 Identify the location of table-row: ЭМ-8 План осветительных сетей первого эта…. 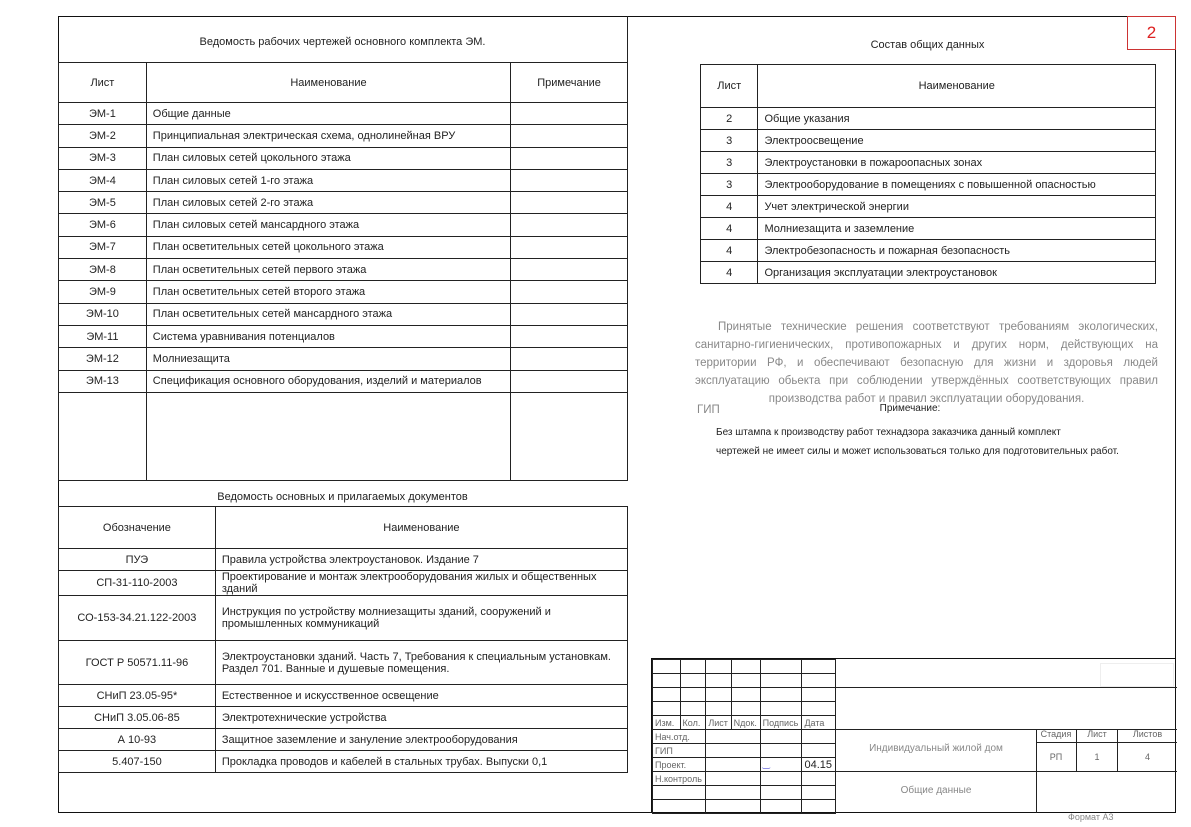
(343, 270).